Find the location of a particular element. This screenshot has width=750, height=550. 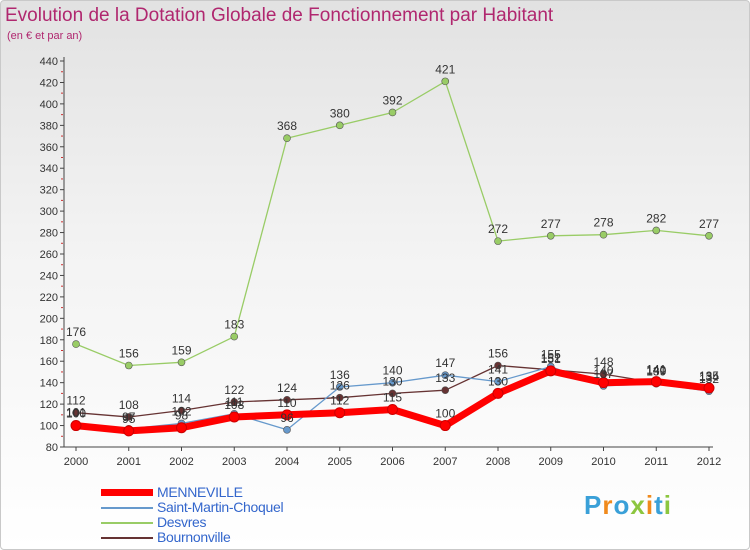

x-tick-label: 2011 is located at coordinates (656, 462).